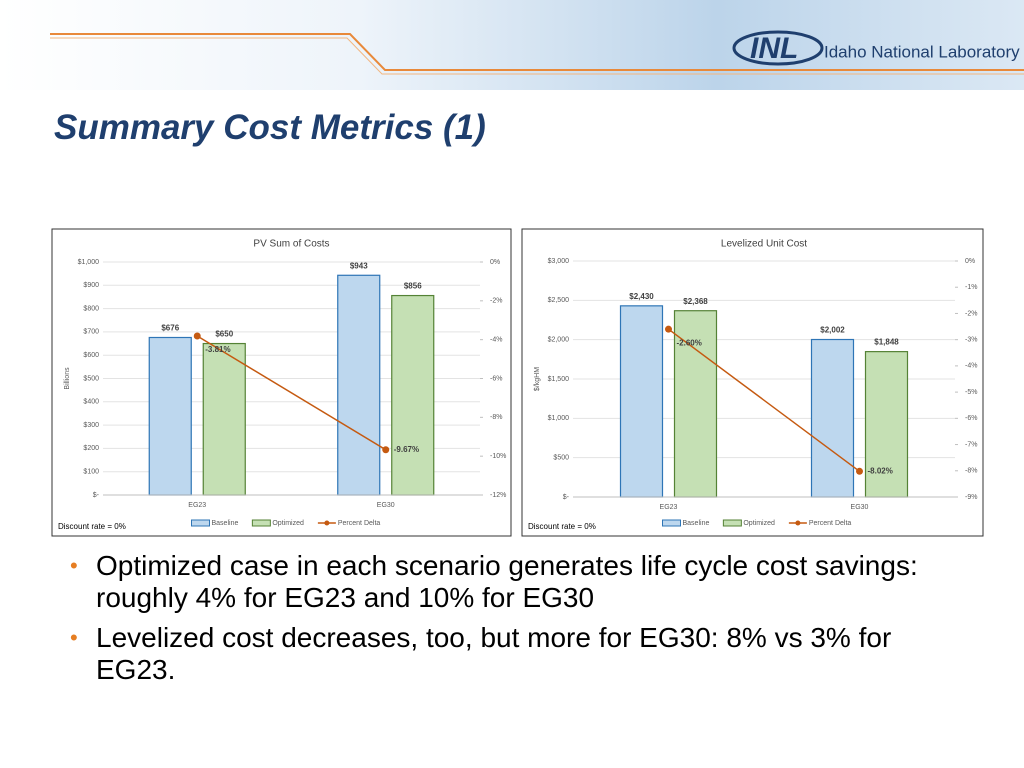  Describe the element at coordinates (641, 296) in the screenshot. I see `data-label: $2,430` at that location.